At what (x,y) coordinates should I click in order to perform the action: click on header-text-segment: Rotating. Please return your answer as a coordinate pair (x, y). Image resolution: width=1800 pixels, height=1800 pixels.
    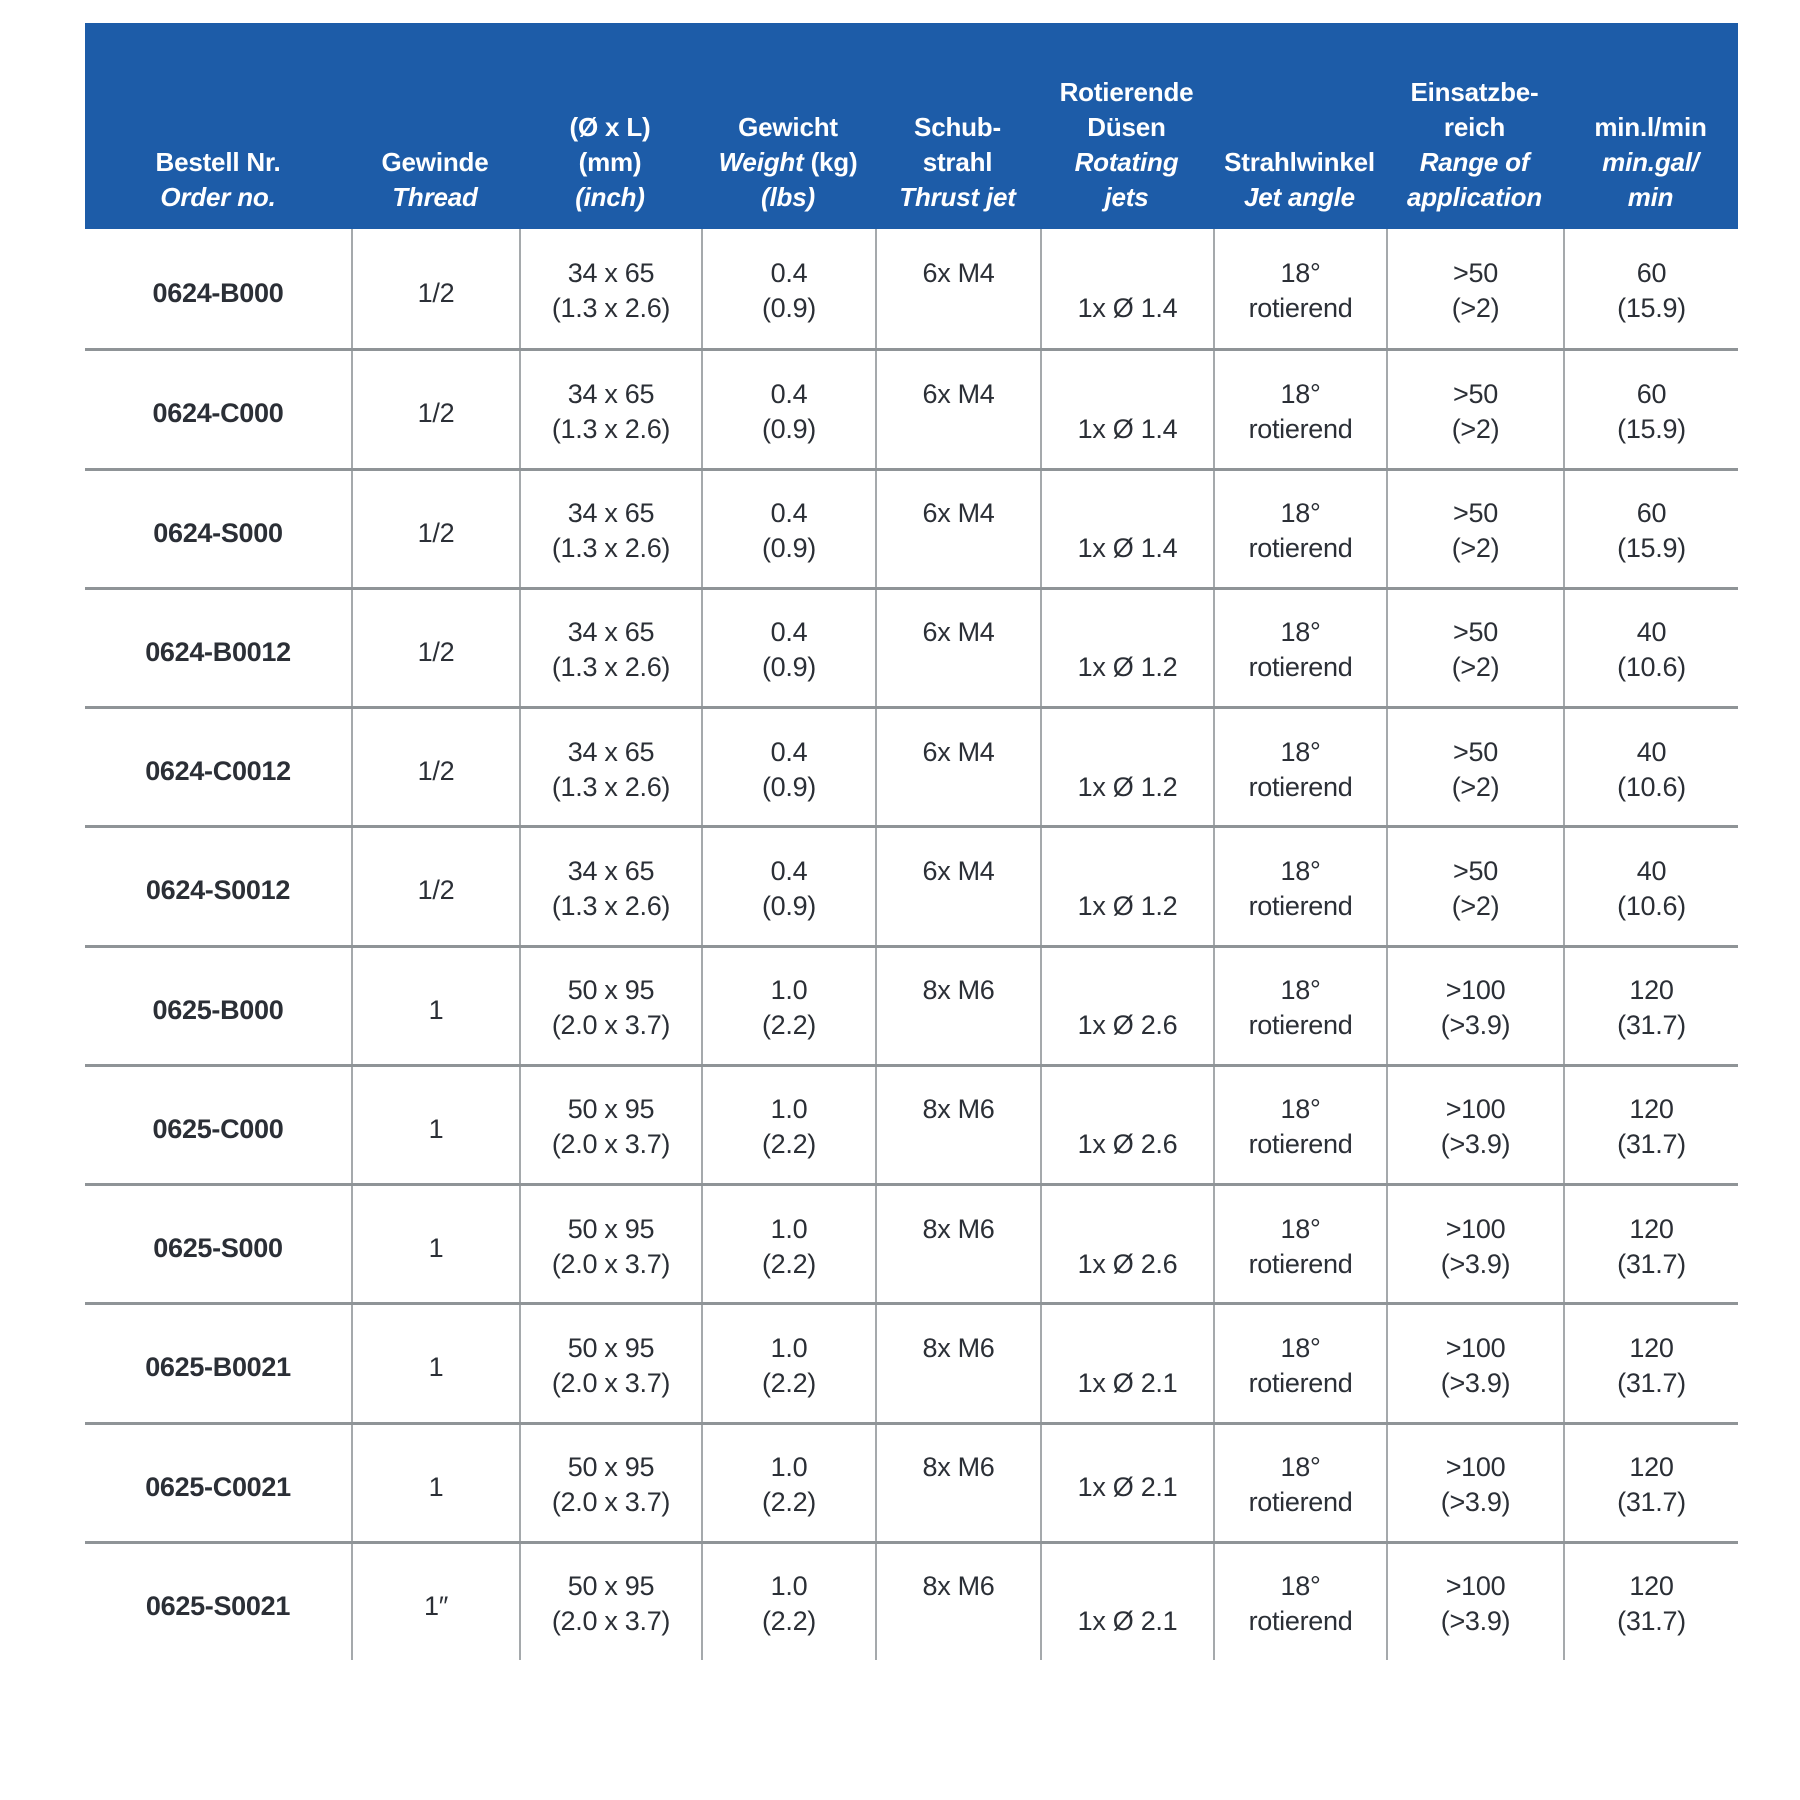
    Looking at the image, I should click on (1126, 162).